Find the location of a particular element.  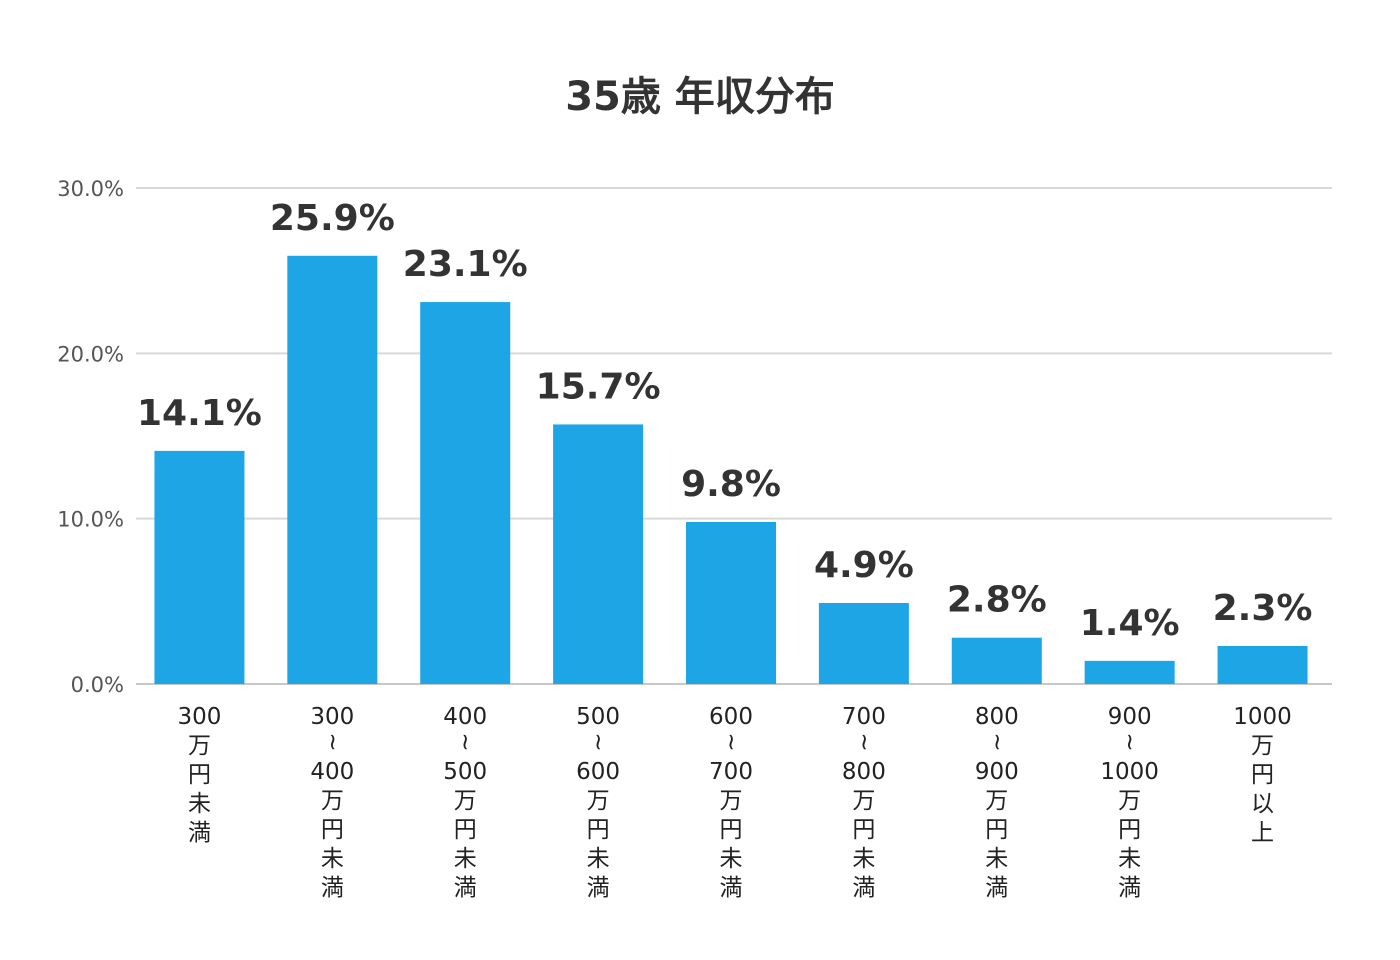

y-tick-label: 0.0% is located at coordinates (97, 685).